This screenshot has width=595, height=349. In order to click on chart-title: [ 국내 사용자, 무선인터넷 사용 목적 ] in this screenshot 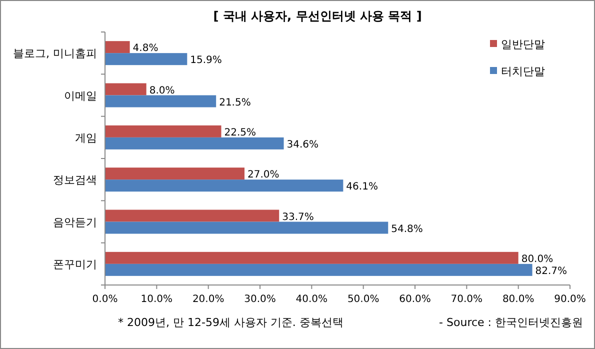, I will do `click(317, 16)`.